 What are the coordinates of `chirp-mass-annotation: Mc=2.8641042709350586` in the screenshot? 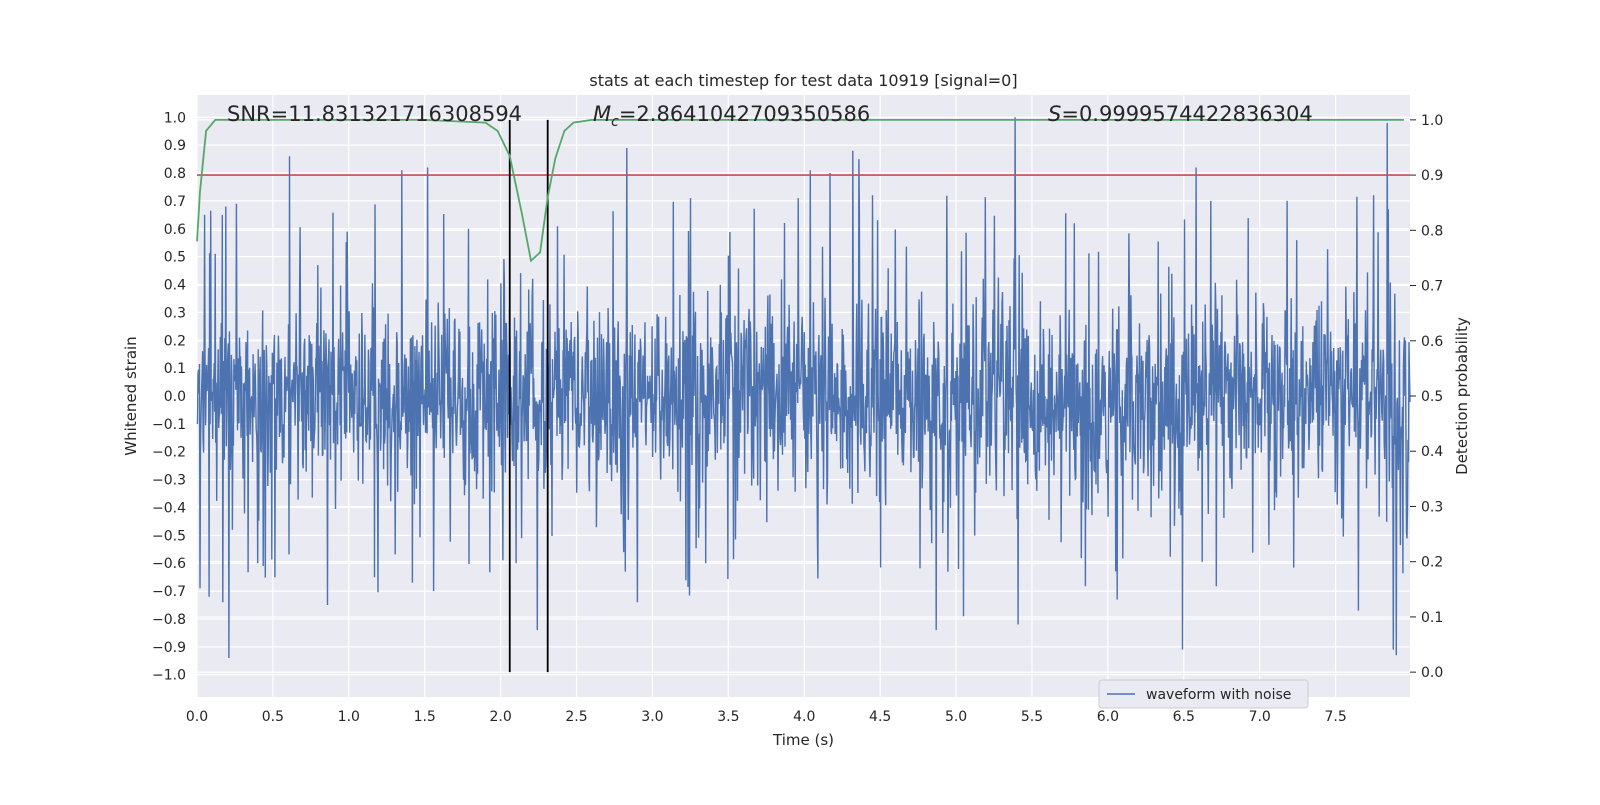 It's located at (731, 116).